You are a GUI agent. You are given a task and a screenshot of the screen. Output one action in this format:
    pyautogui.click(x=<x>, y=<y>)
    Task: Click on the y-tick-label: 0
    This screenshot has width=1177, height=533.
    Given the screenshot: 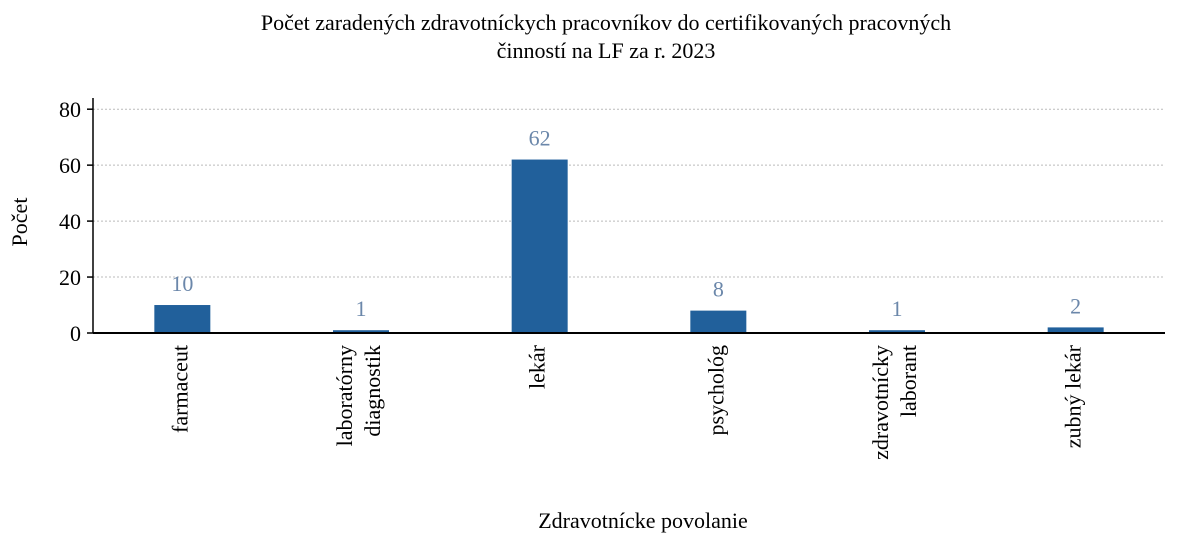 What is the action you would take?
    pyautogui.click(x=75, y=333)
    